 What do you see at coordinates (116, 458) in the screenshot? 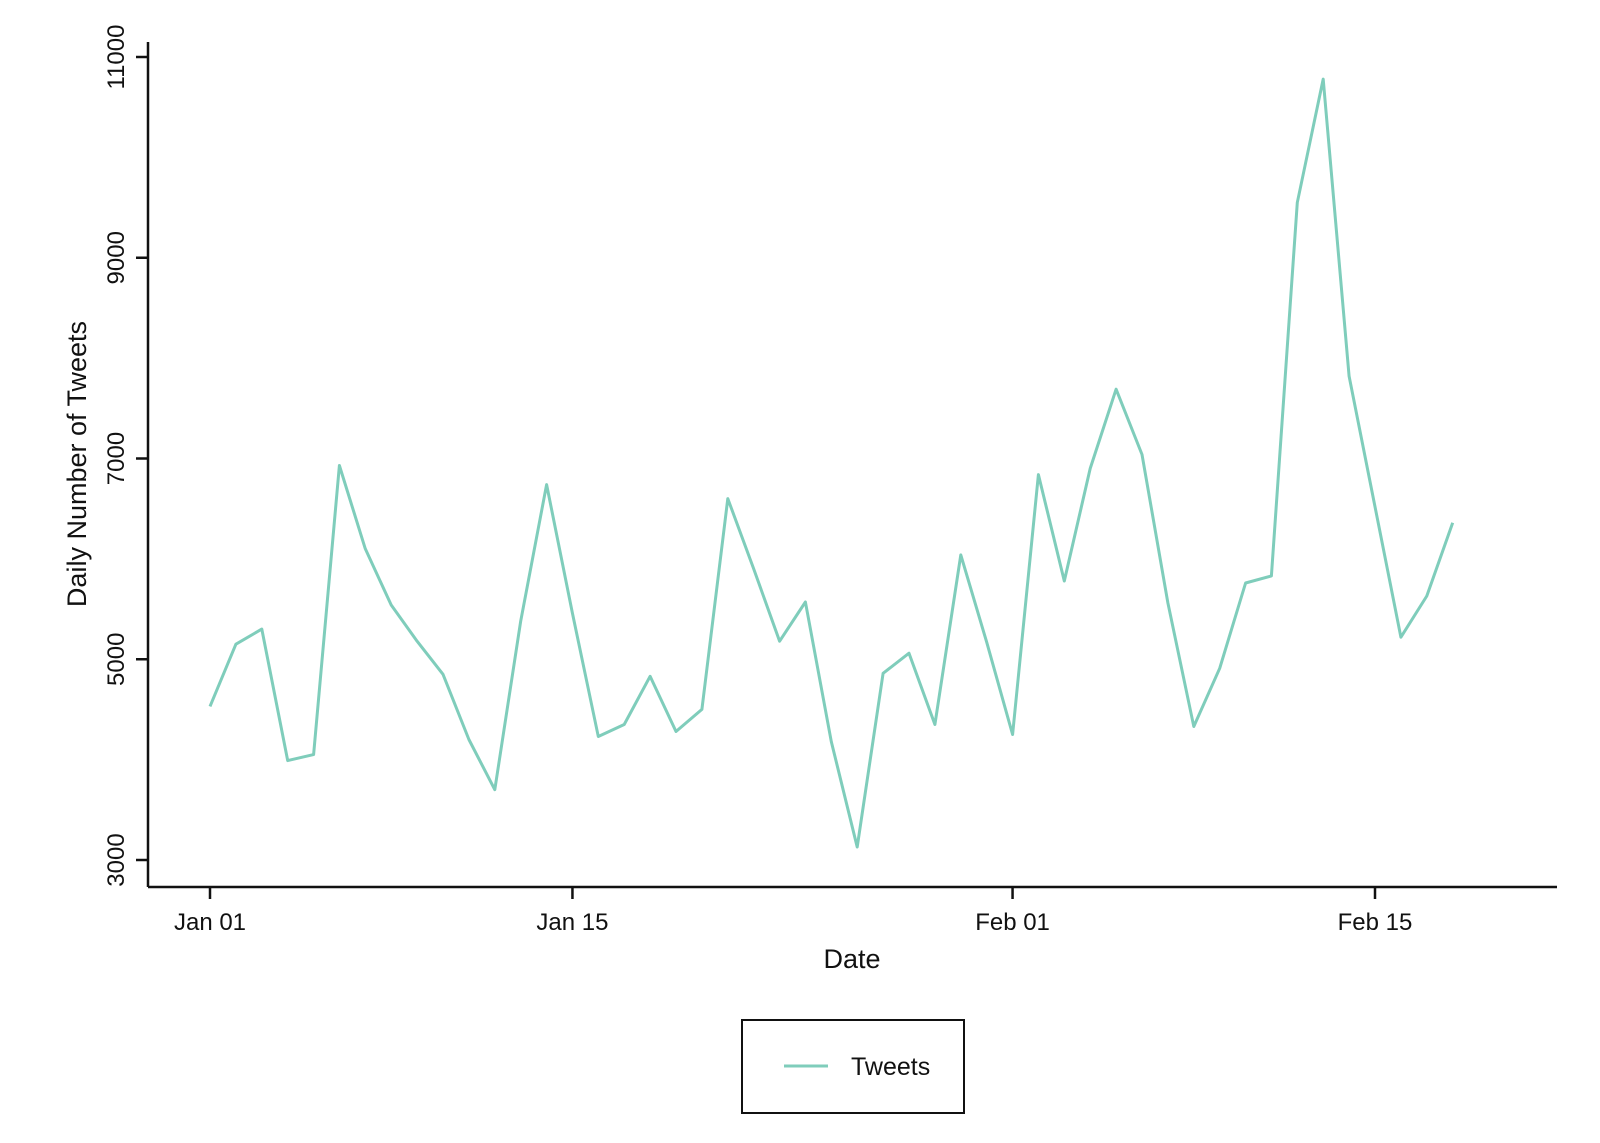
I see `y-tick-label: 7000` at bounding box center [116, 458].